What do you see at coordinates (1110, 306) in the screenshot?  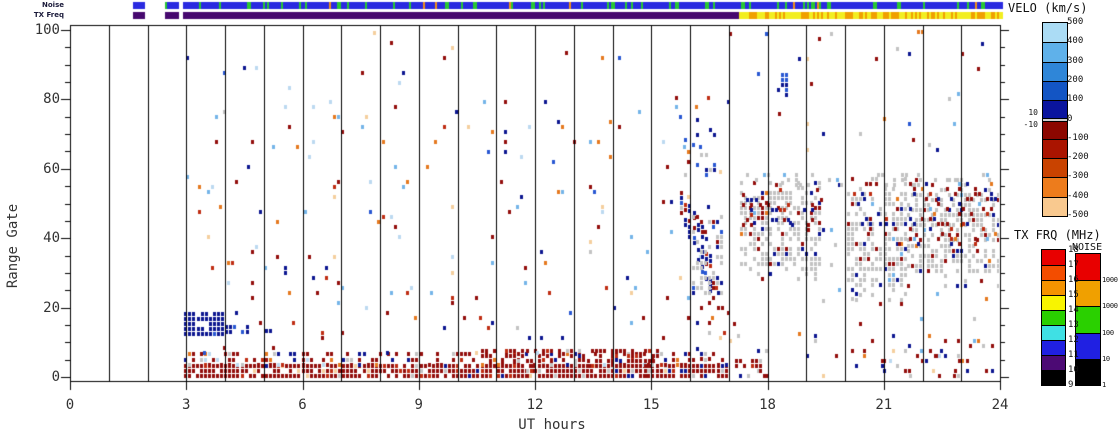 I see `noise-colorbar-label: 1000` at bounding box center [1110, 306].